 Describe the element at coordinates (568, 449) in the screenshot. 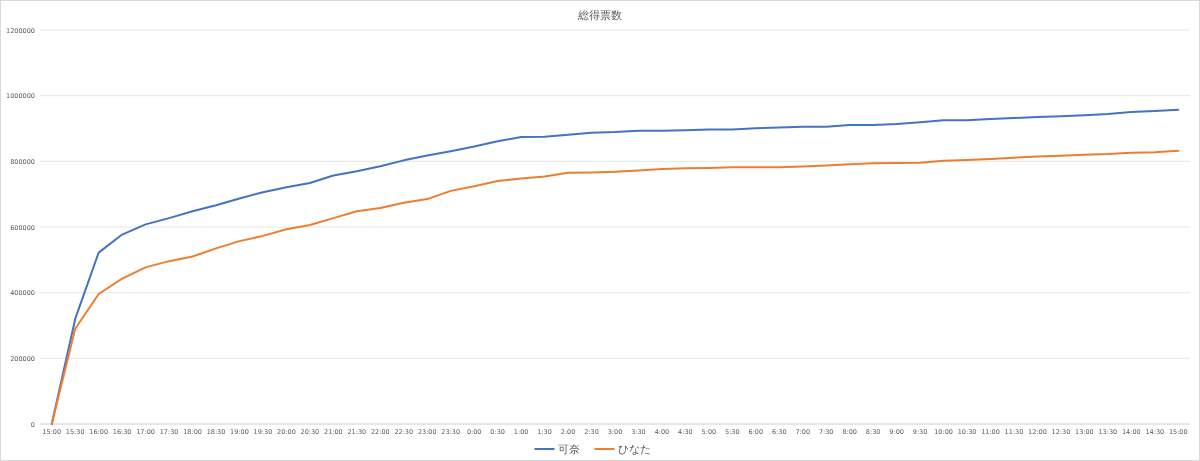

I see `legend-label: 可奈` at that location.